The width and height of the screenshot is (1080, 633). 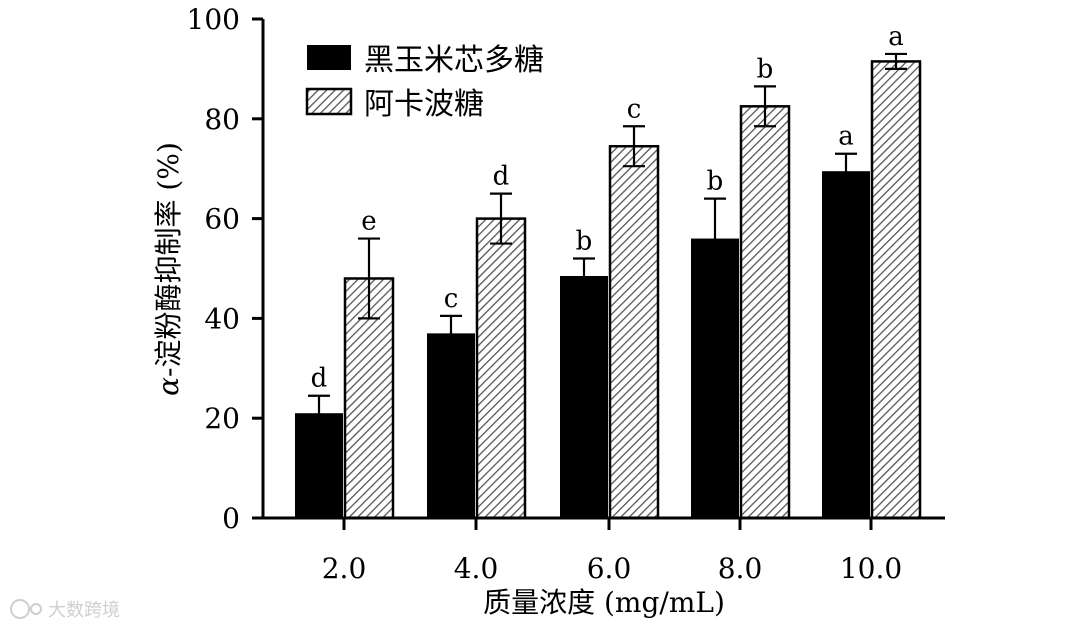 What do you see at coordinates (168, 386) in the screenshot?
I see `y-axis-title-greek: α` at bounding box center [168, 386].